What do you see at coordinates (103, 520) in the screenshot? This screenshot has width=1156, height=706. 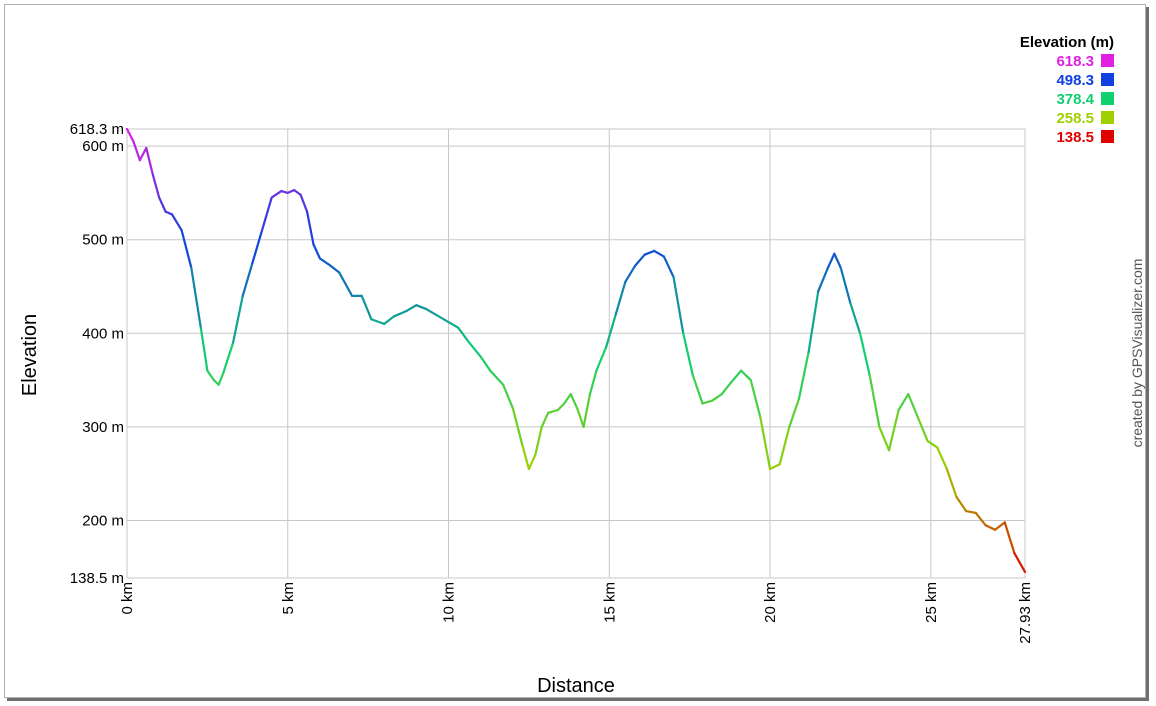 I see `y-tick-label: 200 m` at bounding box center [103, 520].